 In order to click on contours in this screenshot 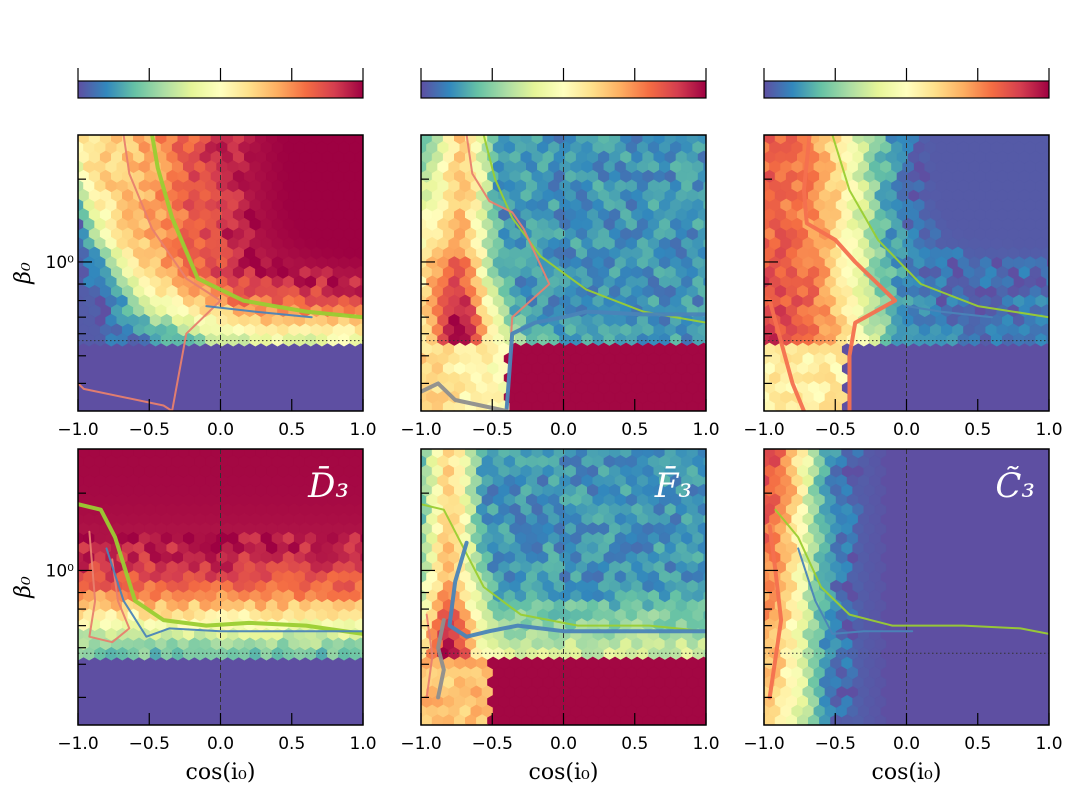, I will do `click(220, 573)`.